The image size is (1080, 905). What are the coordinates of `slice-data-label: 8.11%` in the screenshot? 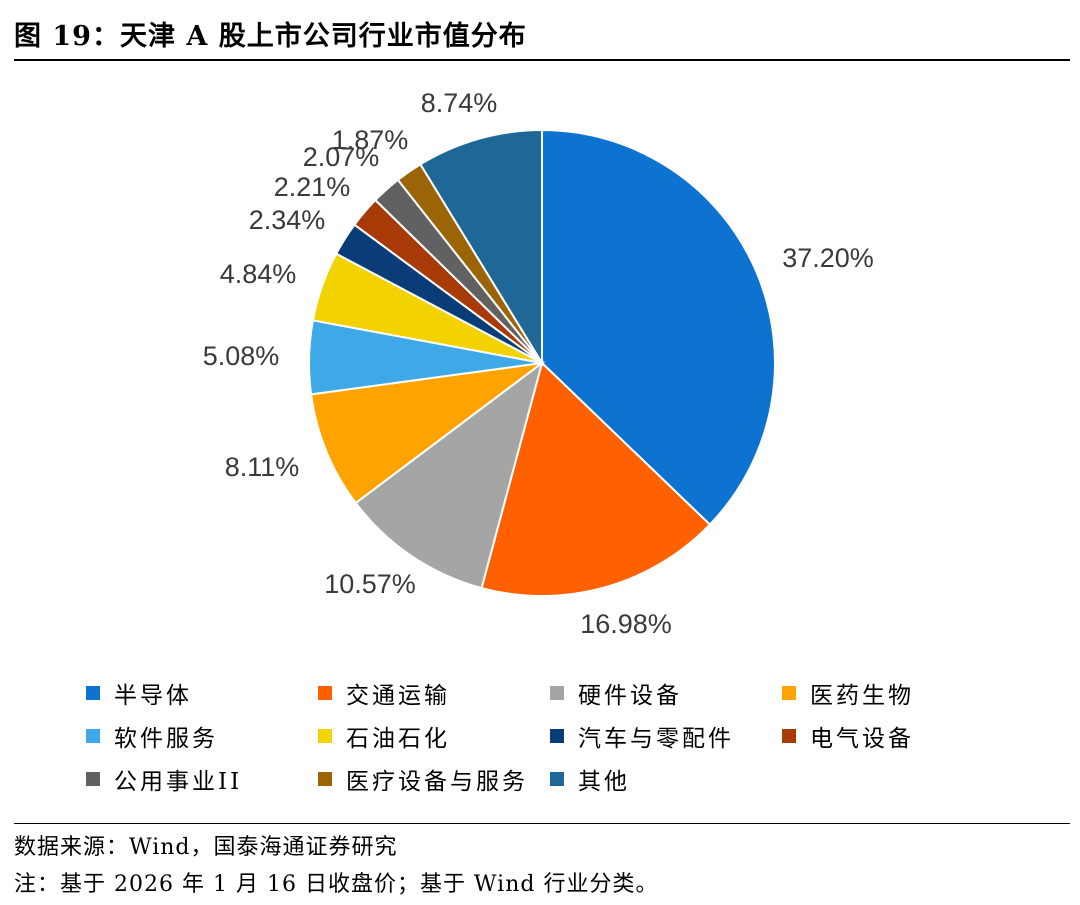 It's located at (262, 467).